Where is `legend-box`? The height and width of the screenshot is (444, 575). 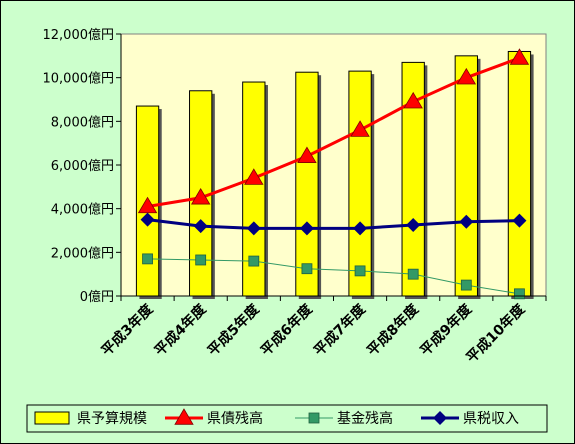
legend-box is located at coordinates (287, 418).